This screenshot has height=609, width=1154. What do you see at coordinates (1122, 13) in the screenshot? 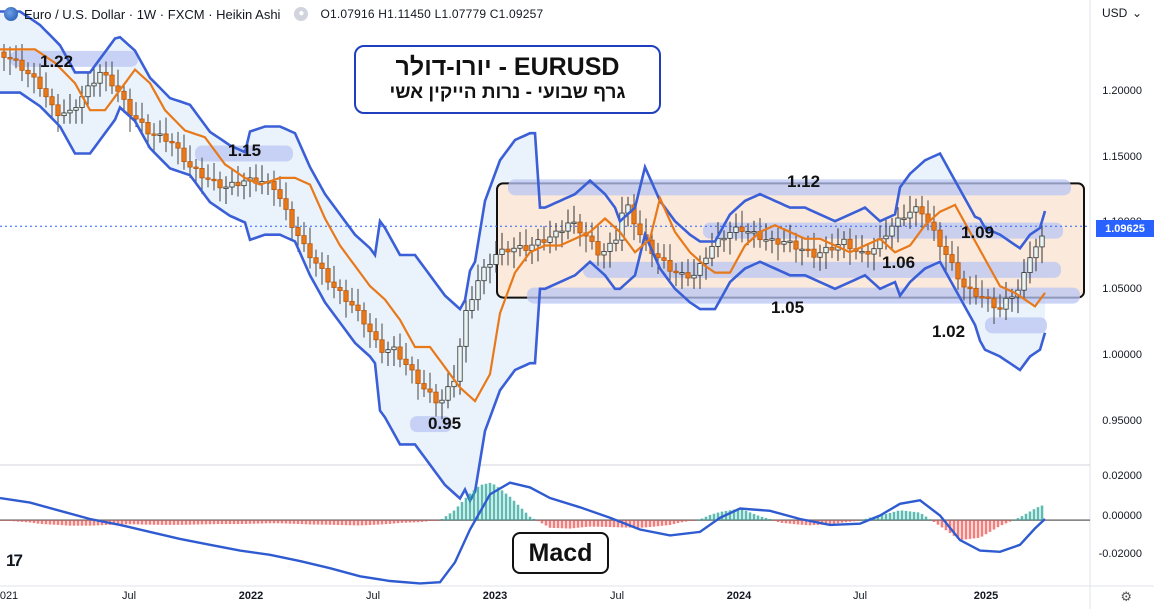
I see `currency-selector: USD ⌄` at bounding box center [1122, 13].